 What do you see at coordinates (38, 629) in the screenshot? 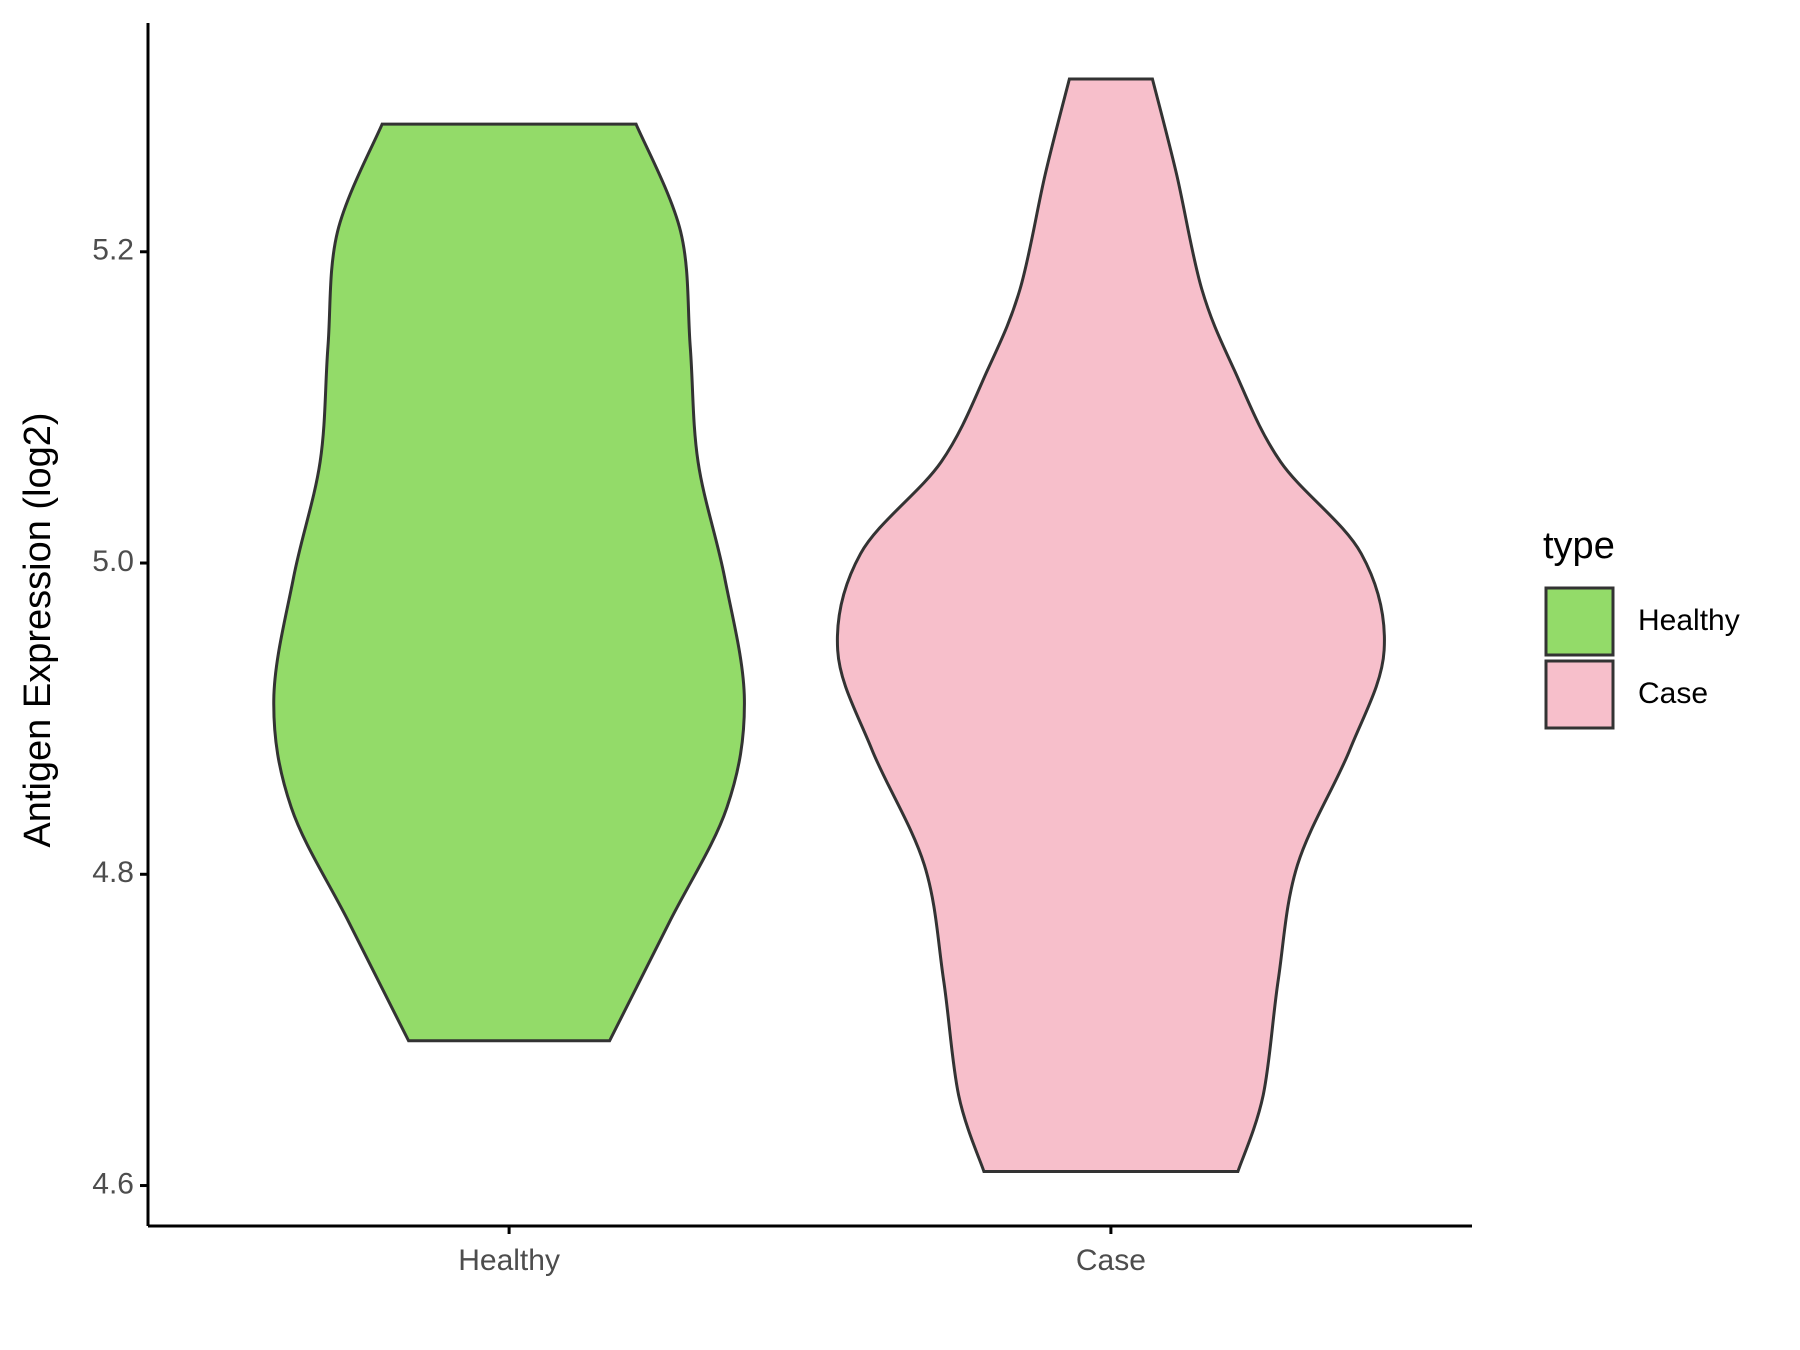
I see `y-axis-title: Antigen Expression (log2)` at bounding box center [38, 629].